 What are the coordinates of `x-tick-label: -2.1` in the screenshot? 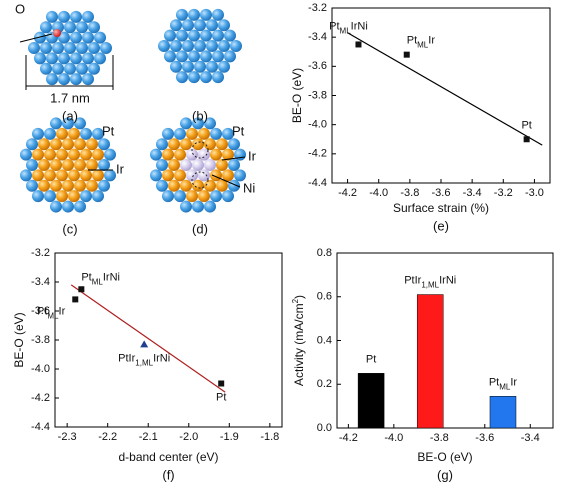 It's located at (148, 437).